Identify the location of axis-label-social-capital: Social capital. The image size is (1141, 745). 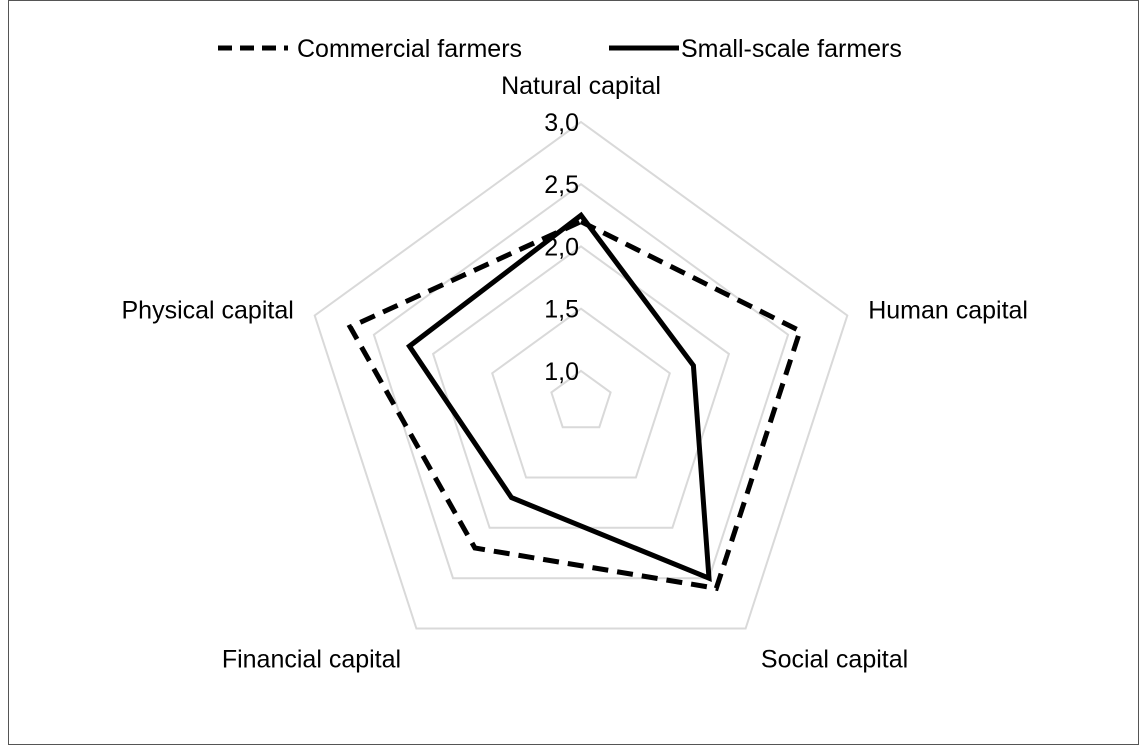
(834, 660).